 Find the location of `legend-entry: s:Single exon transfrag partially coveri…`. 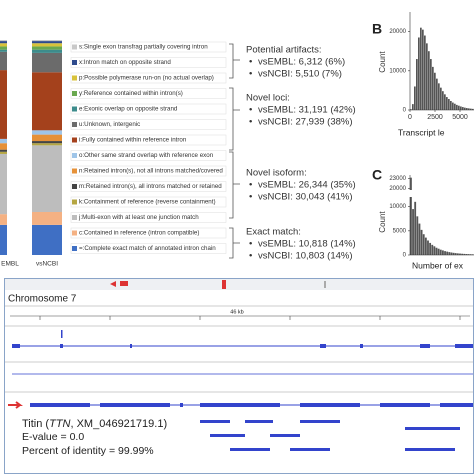

legend-entry: s:Single exon transfrag partially coveri… is located at coordinates (143, 47).